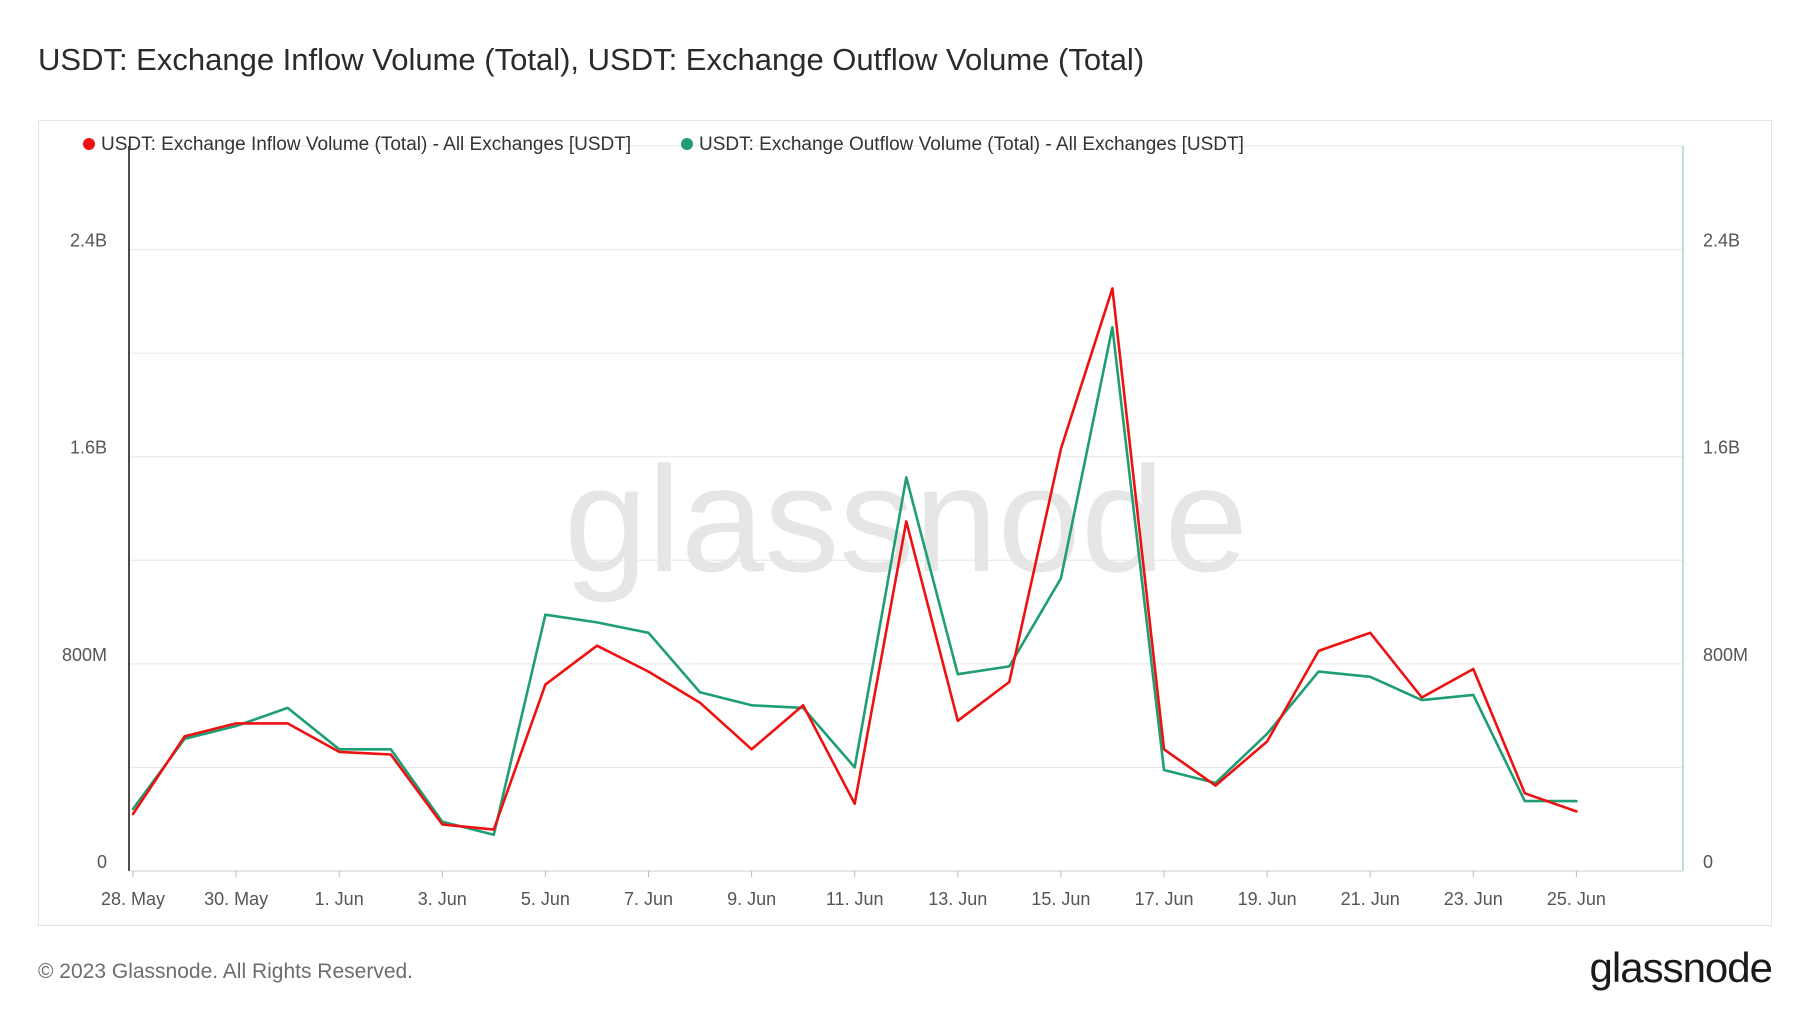 Image resolution: width=1800 pixels, height=1013 pixels. Describe the element at coordinates (226, 971) in the screenshot. I see `footer-copyright: © 2023 Glassnode. All Rights Reserved.` at that location.